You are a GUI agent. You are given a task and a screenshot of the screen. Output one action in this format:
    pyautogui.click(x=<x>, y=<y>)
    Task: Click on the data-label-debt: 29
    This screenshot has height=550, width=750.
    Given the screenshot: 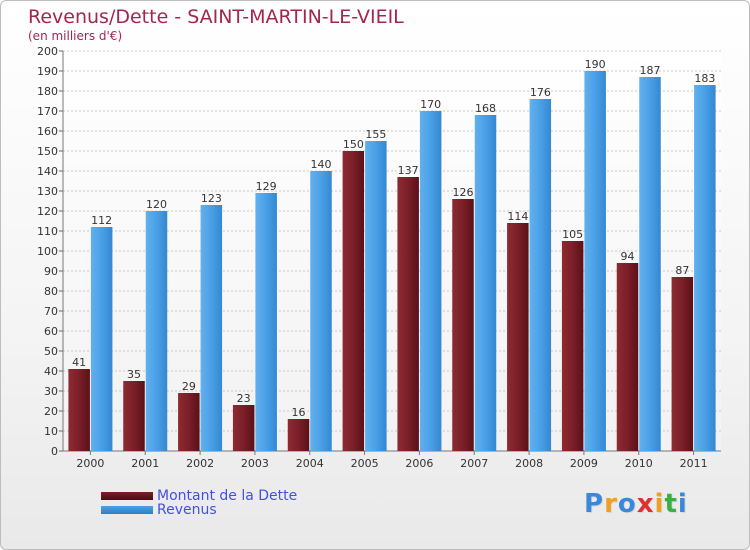 What is the action you would take?
    pyautogui.click(x=189, y=386)
    